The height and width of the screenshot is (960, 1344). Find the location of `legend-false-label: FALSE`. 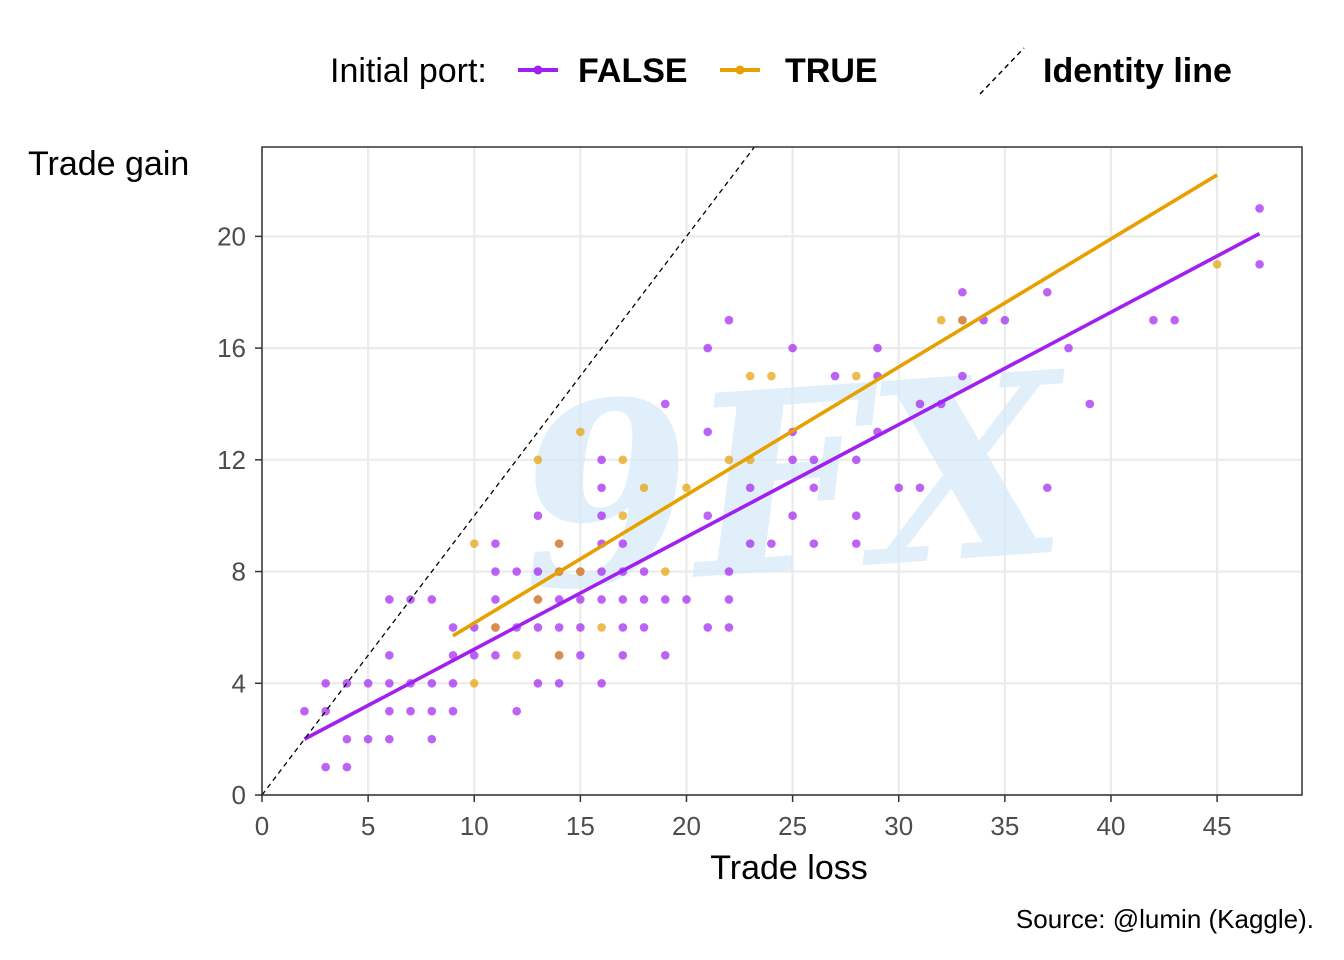

legend-false-label: FALSE is located at coordinates (633, 71).